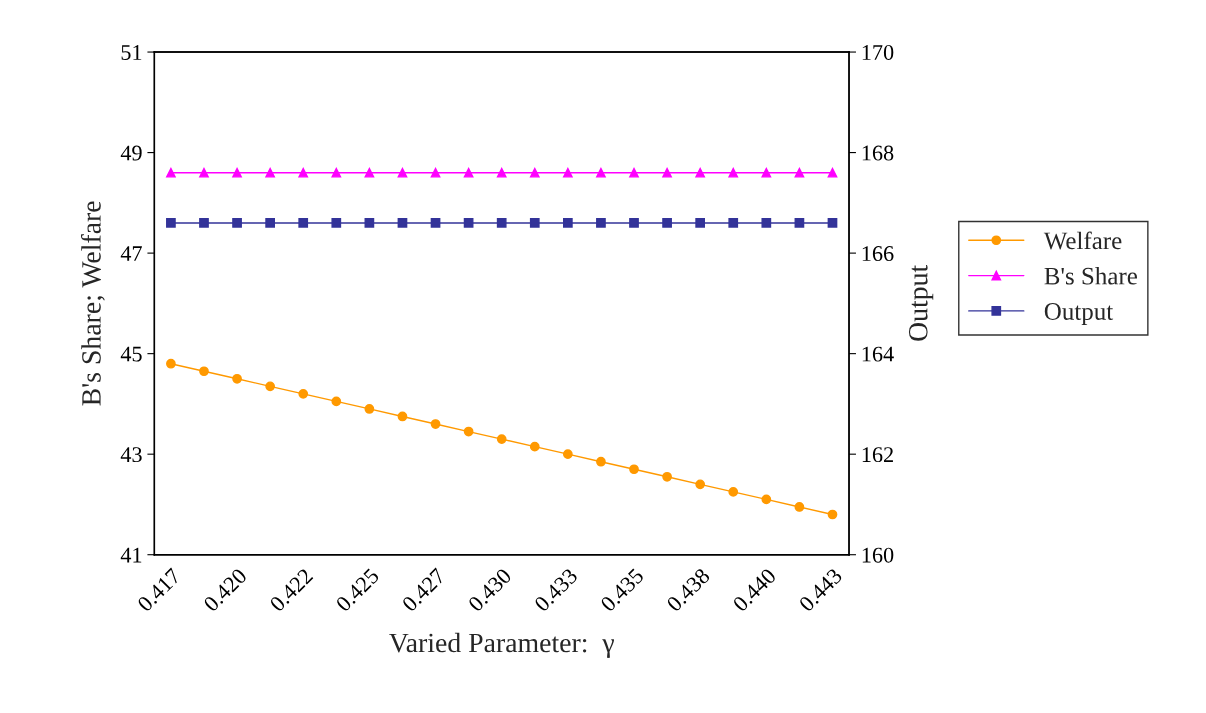 This screenshot has height=713, width=1206. What do you see at coordinates (131, 253) in the screenshot?
I see `y-tick-label: 47` at bounding box center [131, 253].